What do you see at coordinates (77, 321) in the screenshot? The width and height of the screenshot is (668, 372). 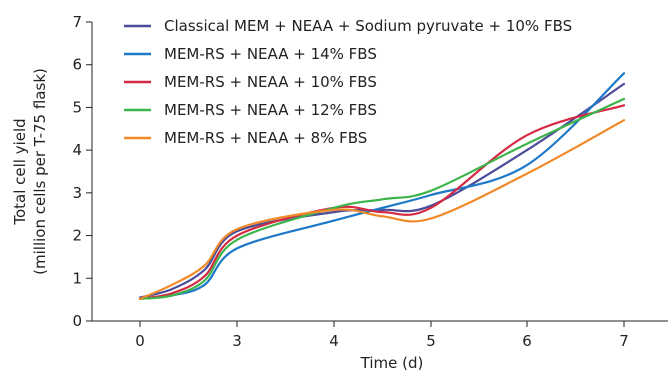 I see `y-tick-label: 0` at bounding box center [77, 321].